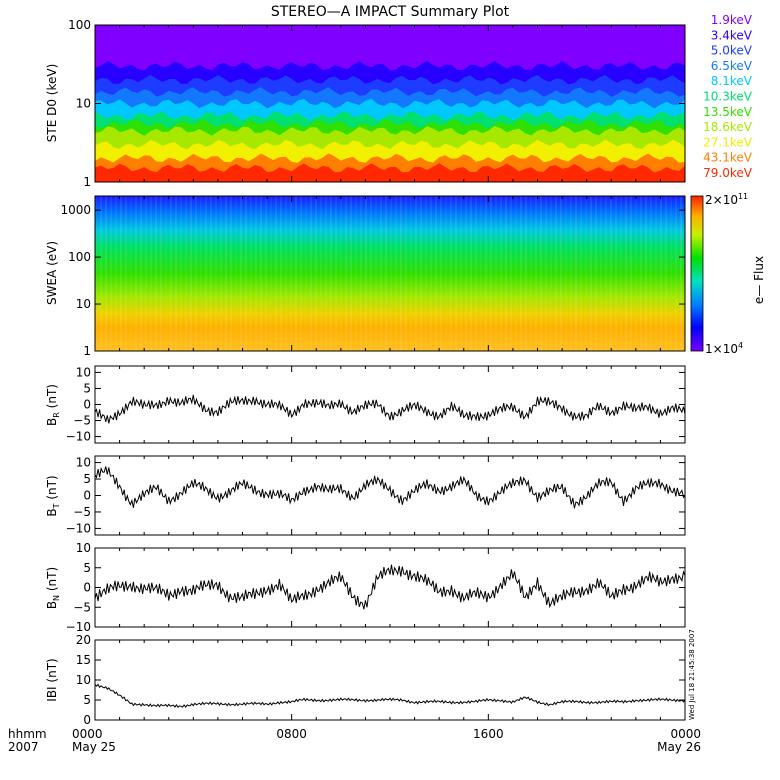 This screenshot has width=780, height=780. Describe the element at coordinates (732, 51) in the screenshot. I see `legend-5.0keV: 5.0keV` at that location.